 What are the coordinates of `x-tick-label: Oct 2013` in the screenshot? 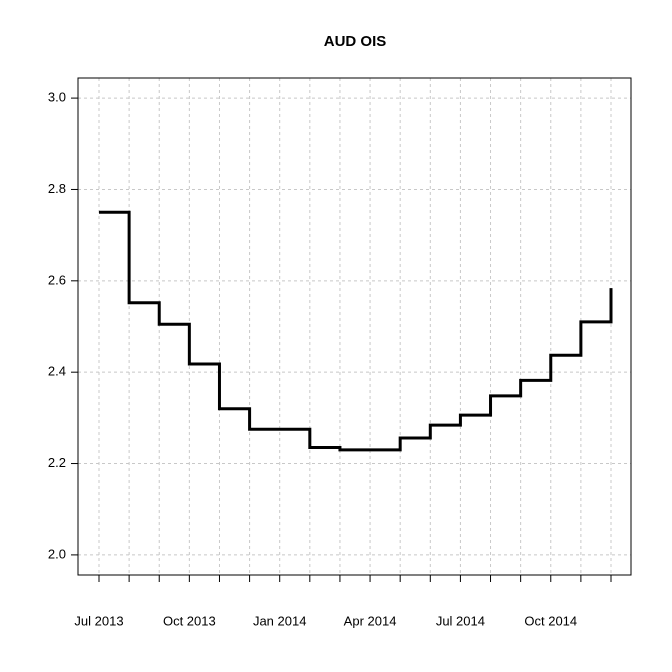 It's located at (189, 620).